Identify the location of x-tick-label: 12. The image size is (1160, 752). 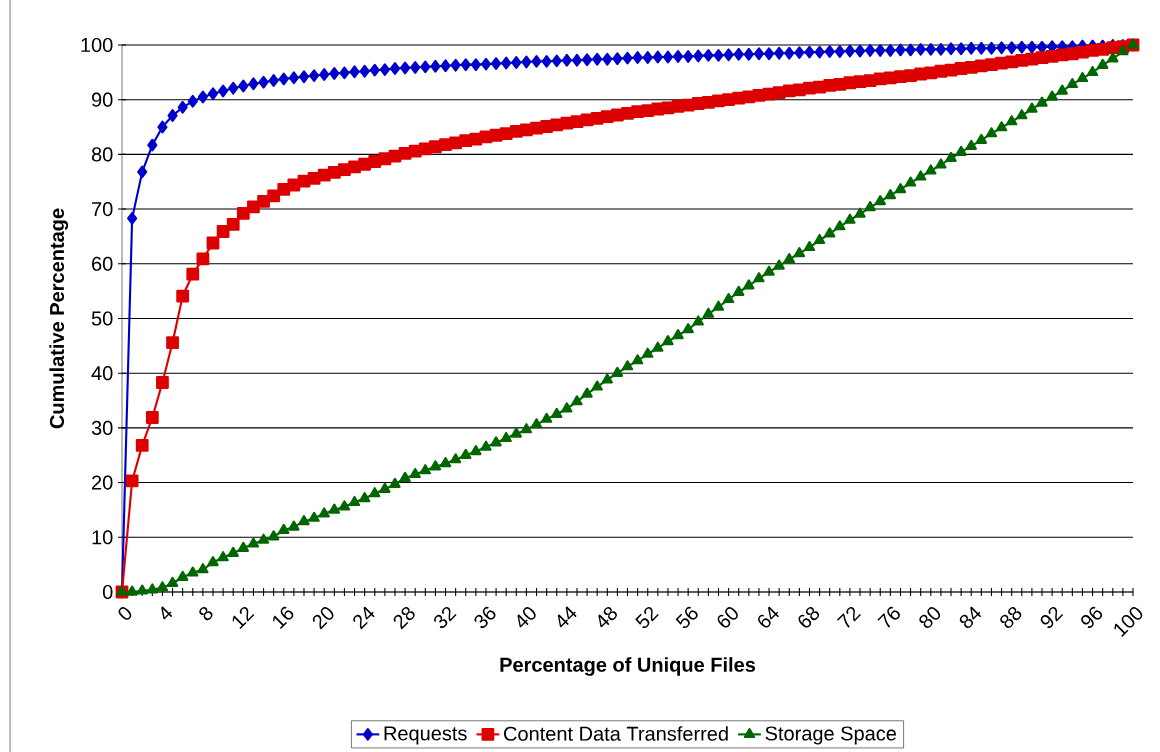
(243, 618).